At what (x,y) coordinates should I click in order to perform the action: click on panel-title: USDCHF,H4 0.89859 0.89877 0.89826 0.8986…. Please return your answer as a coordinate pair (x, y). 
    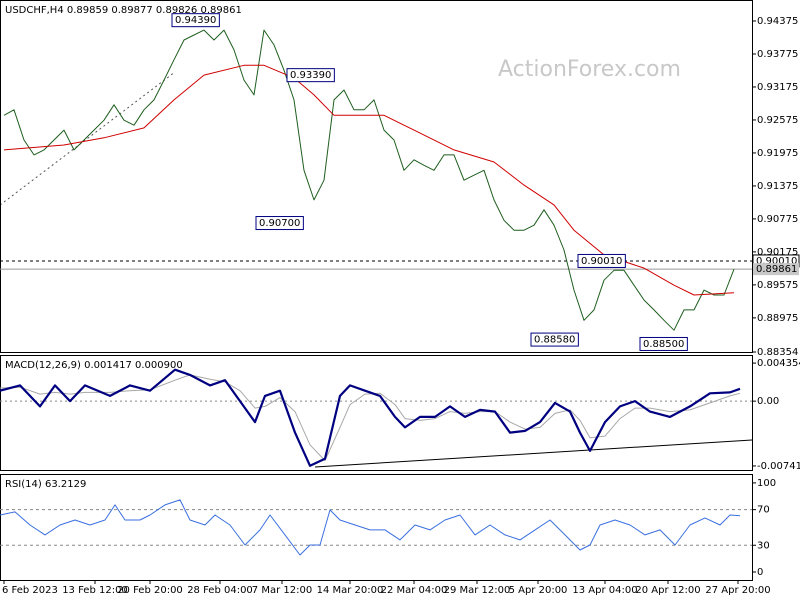
    Looking at the image, I should click on (123, 10).